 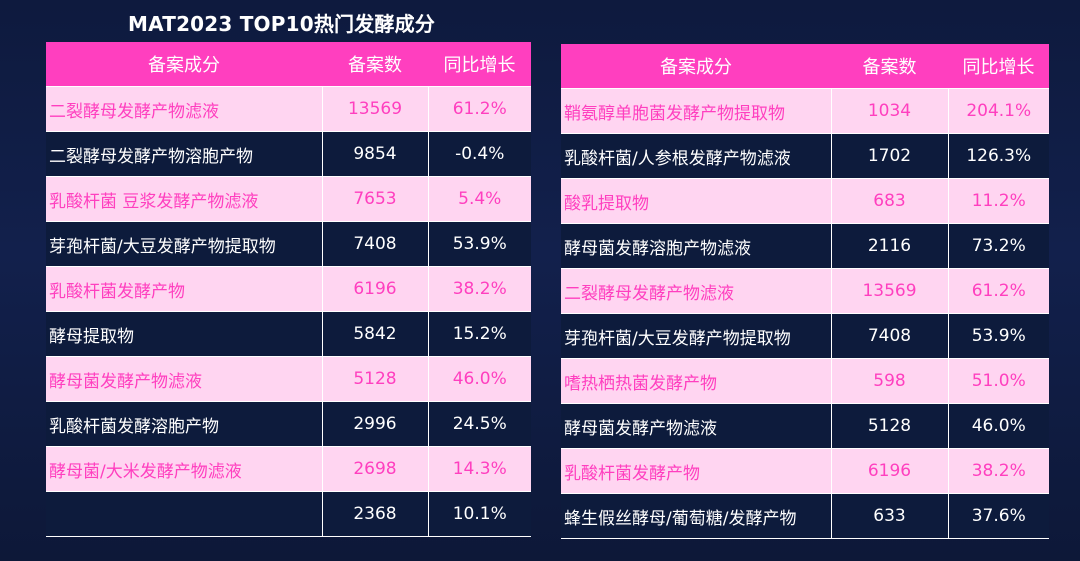 What do you see at coordinates (479, 469) in the screenshot?
I see `yoy-growth: 14.3%` at bounding box center [479, 469].